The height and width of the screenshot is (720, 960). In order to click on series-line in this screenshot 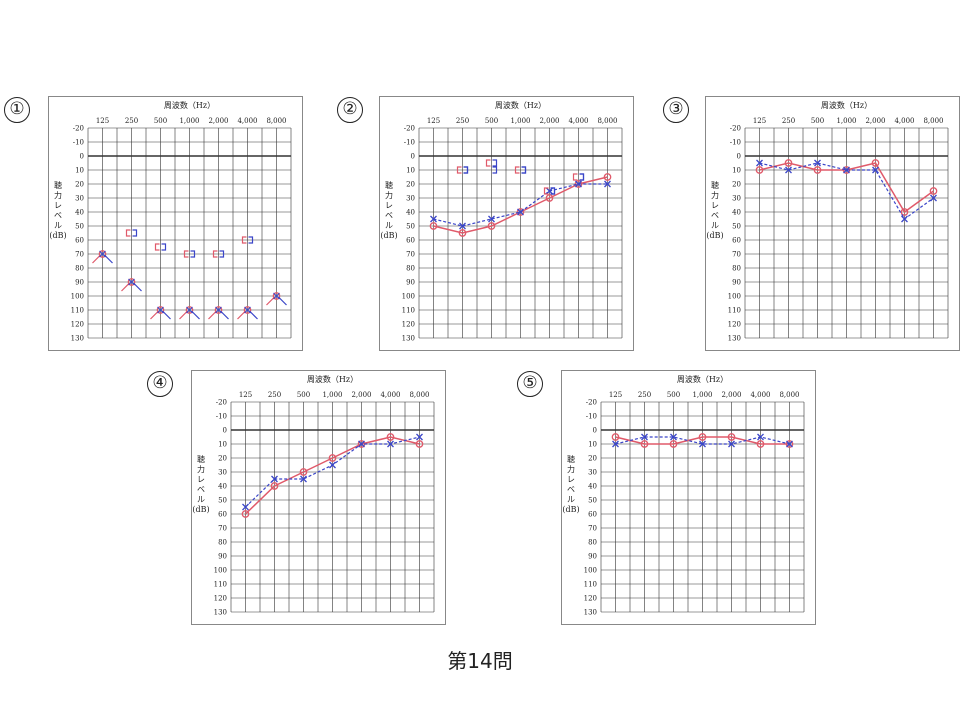, I will do `click(332, 475)`.